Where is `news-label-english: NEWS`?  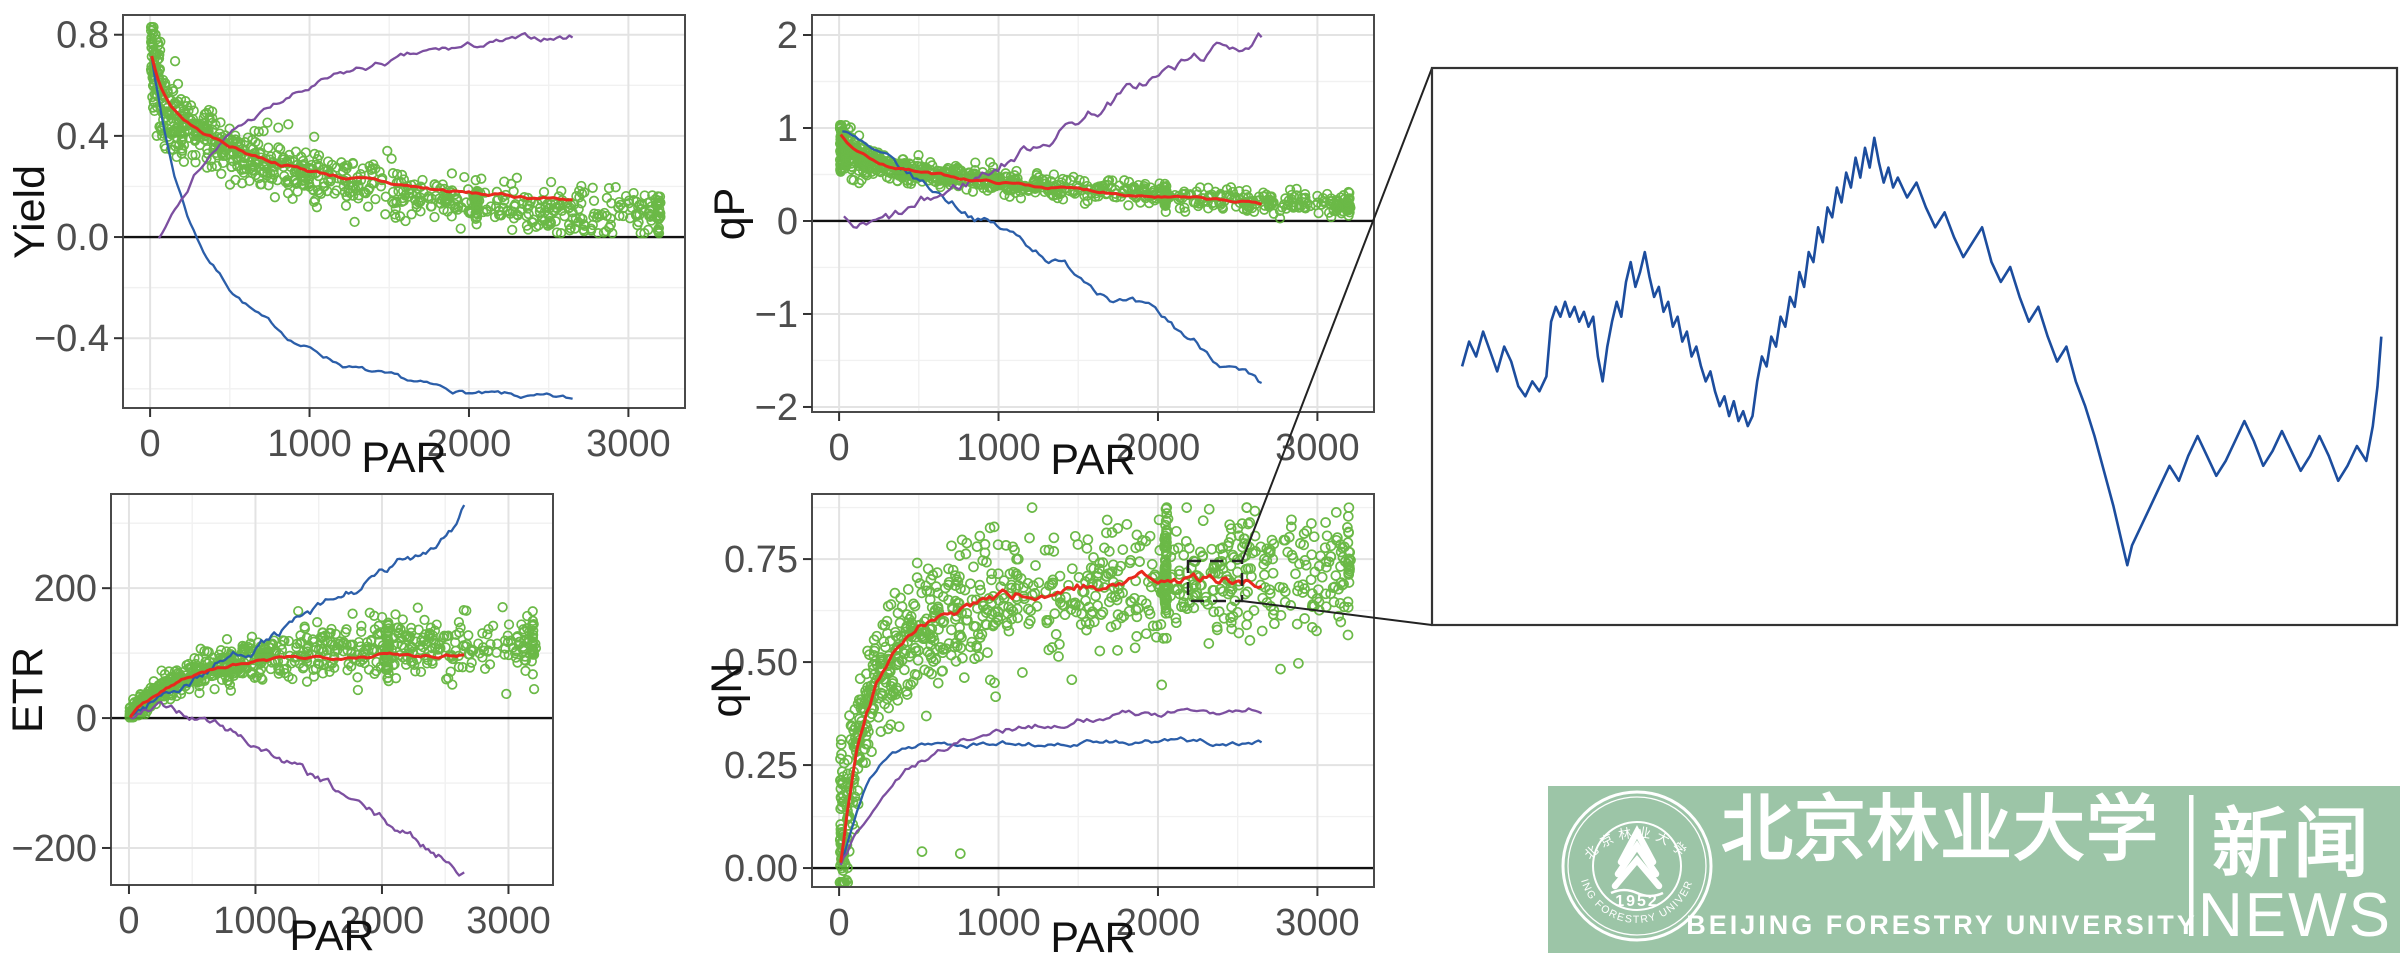
news-label-english: NEWS is located at coordinates (2295, 915).